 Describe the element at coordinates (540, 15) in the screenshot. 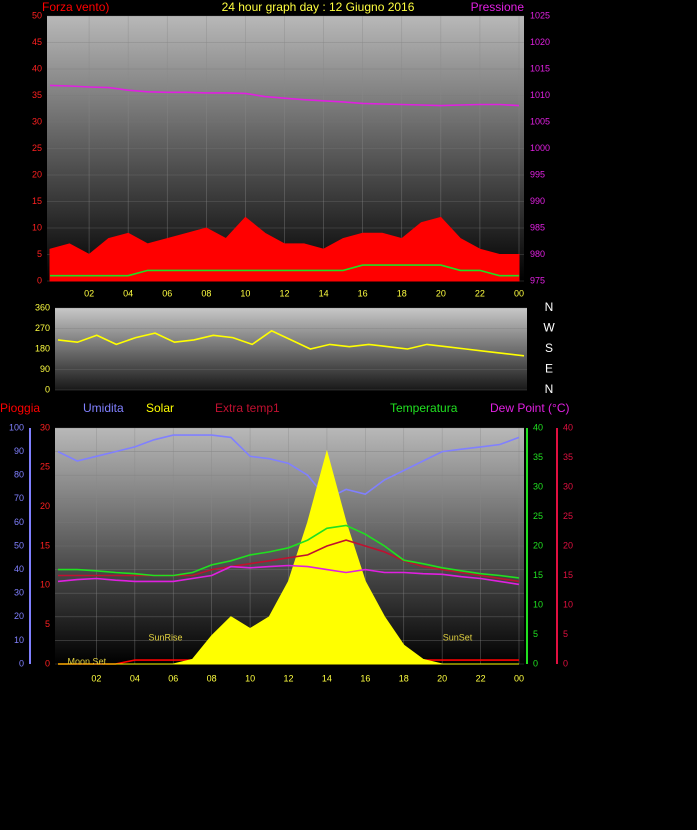

I see `y2-tick-label: 1025` at that location.